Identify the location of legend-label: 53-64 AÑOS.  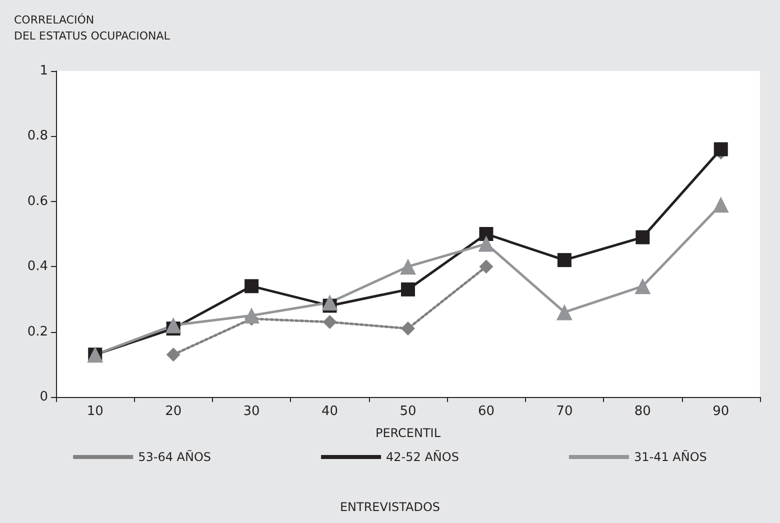
(175, 456).